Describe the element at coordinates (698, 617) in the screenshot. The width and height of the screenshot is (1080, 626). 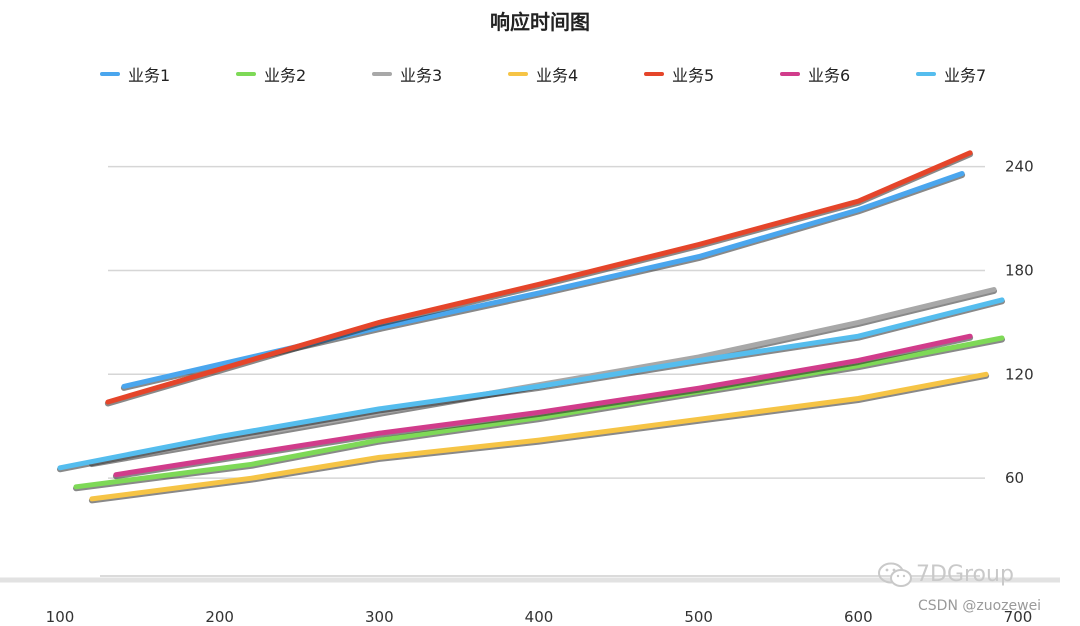
I see `x-tick-label-500: 500` at that location.